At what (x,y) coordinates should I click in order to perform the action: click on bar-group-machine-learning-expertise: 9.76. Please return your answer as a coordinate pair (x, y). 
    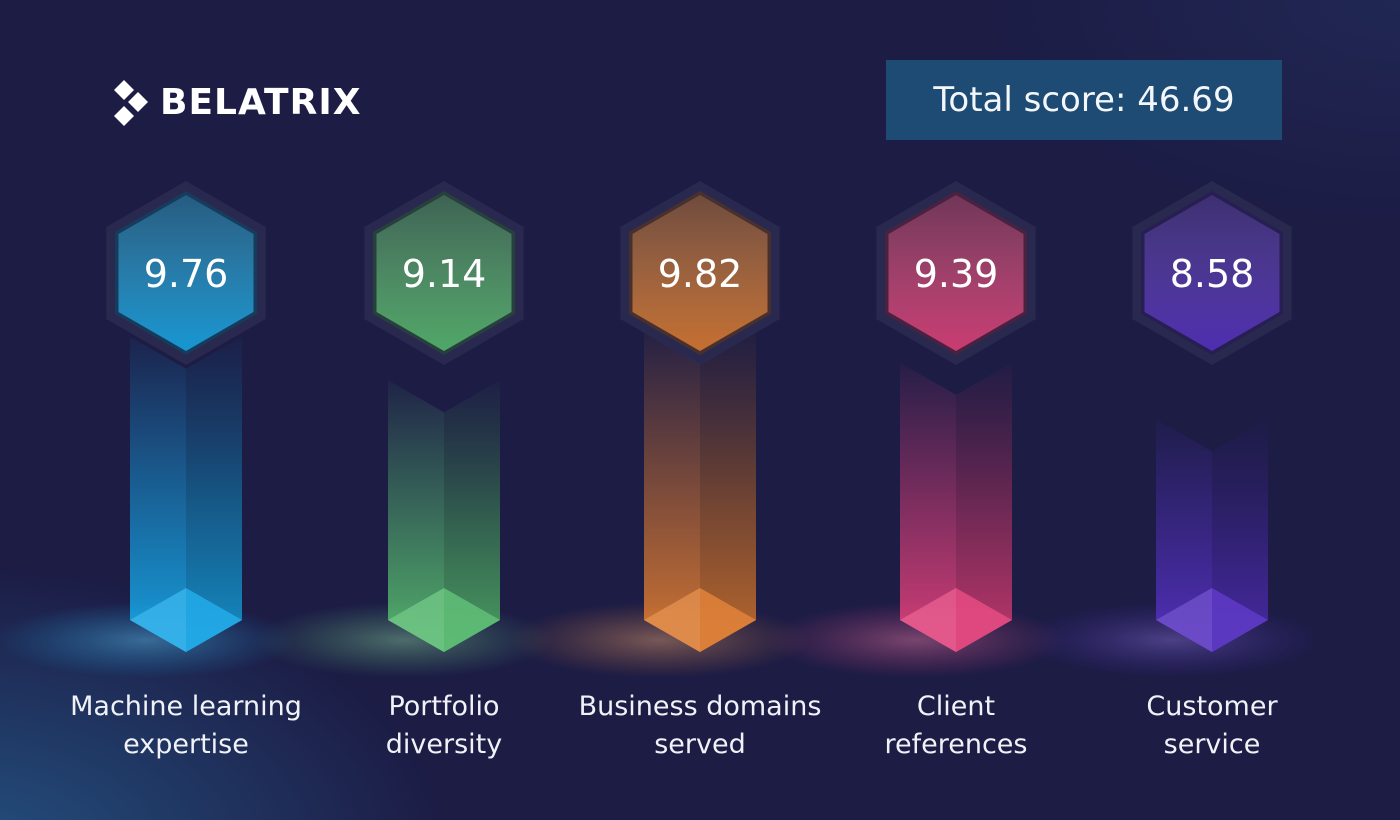
    Looking at the image, I should click on (148, 429).